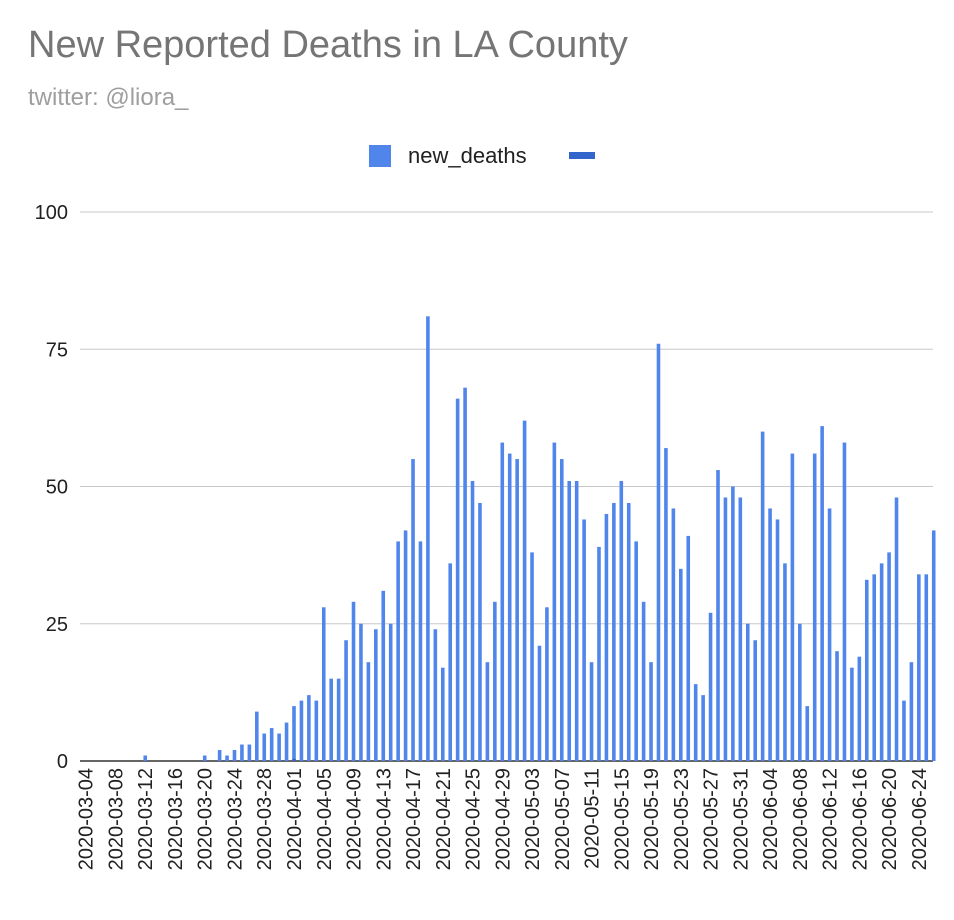 Image resolution: width=954 pixels, height=920 pixels. I want to click on chart-title: New Reported Deaths in LA County, so click(328, 45).